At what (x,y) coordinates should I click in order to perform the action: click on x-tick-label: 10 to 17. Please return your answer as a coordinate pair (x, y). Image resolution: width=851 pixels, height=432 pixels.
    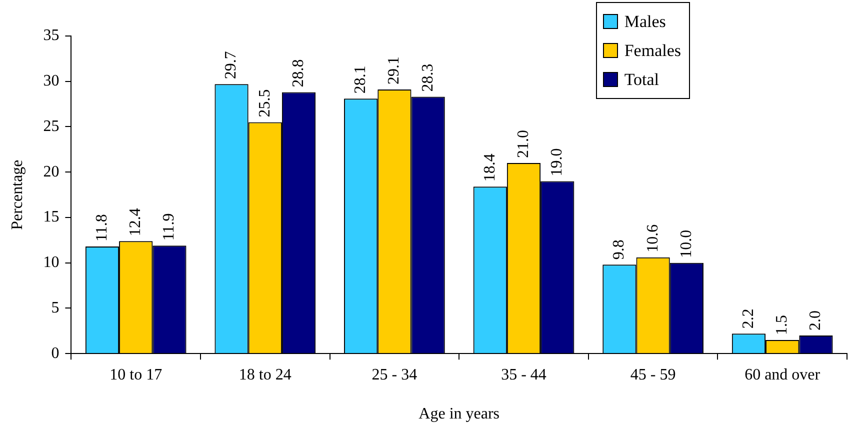
    Looking at the image, I should click on (136, 375).